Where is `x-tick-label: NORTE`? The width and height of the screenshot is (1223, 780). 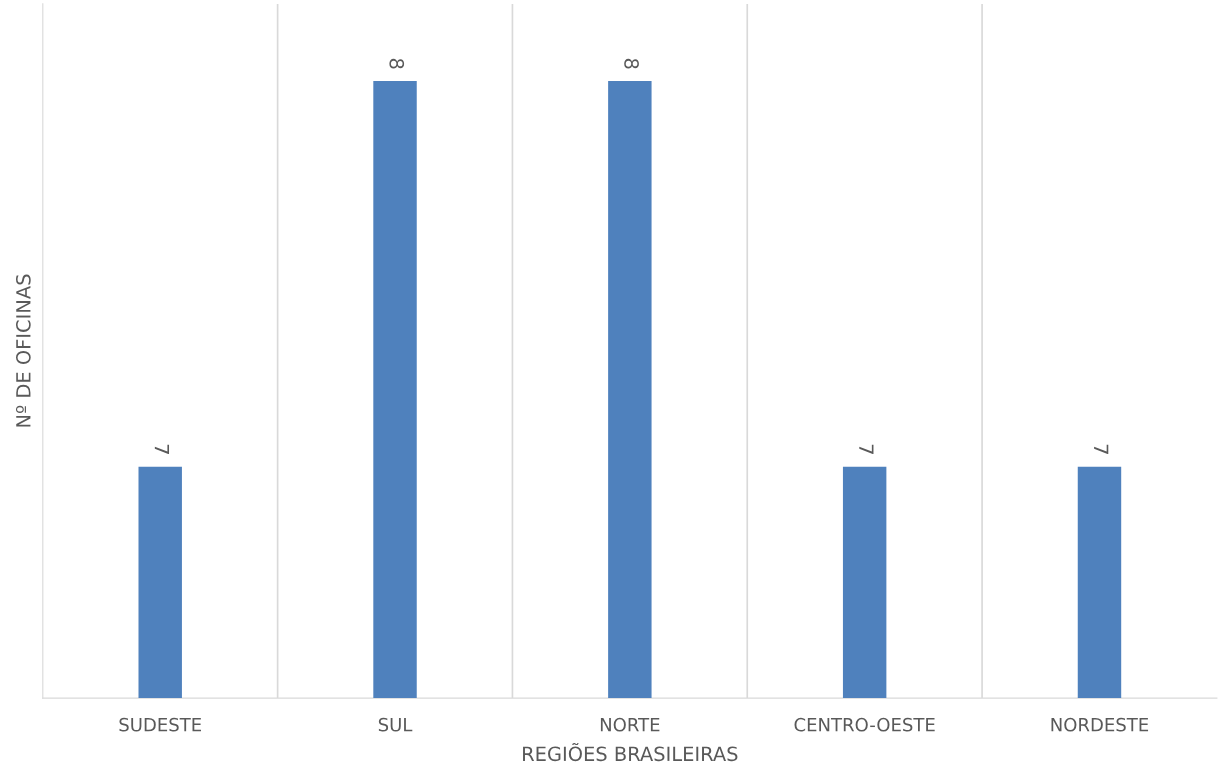
x-tick-label: NORTE is located at coordinates (630, 724).